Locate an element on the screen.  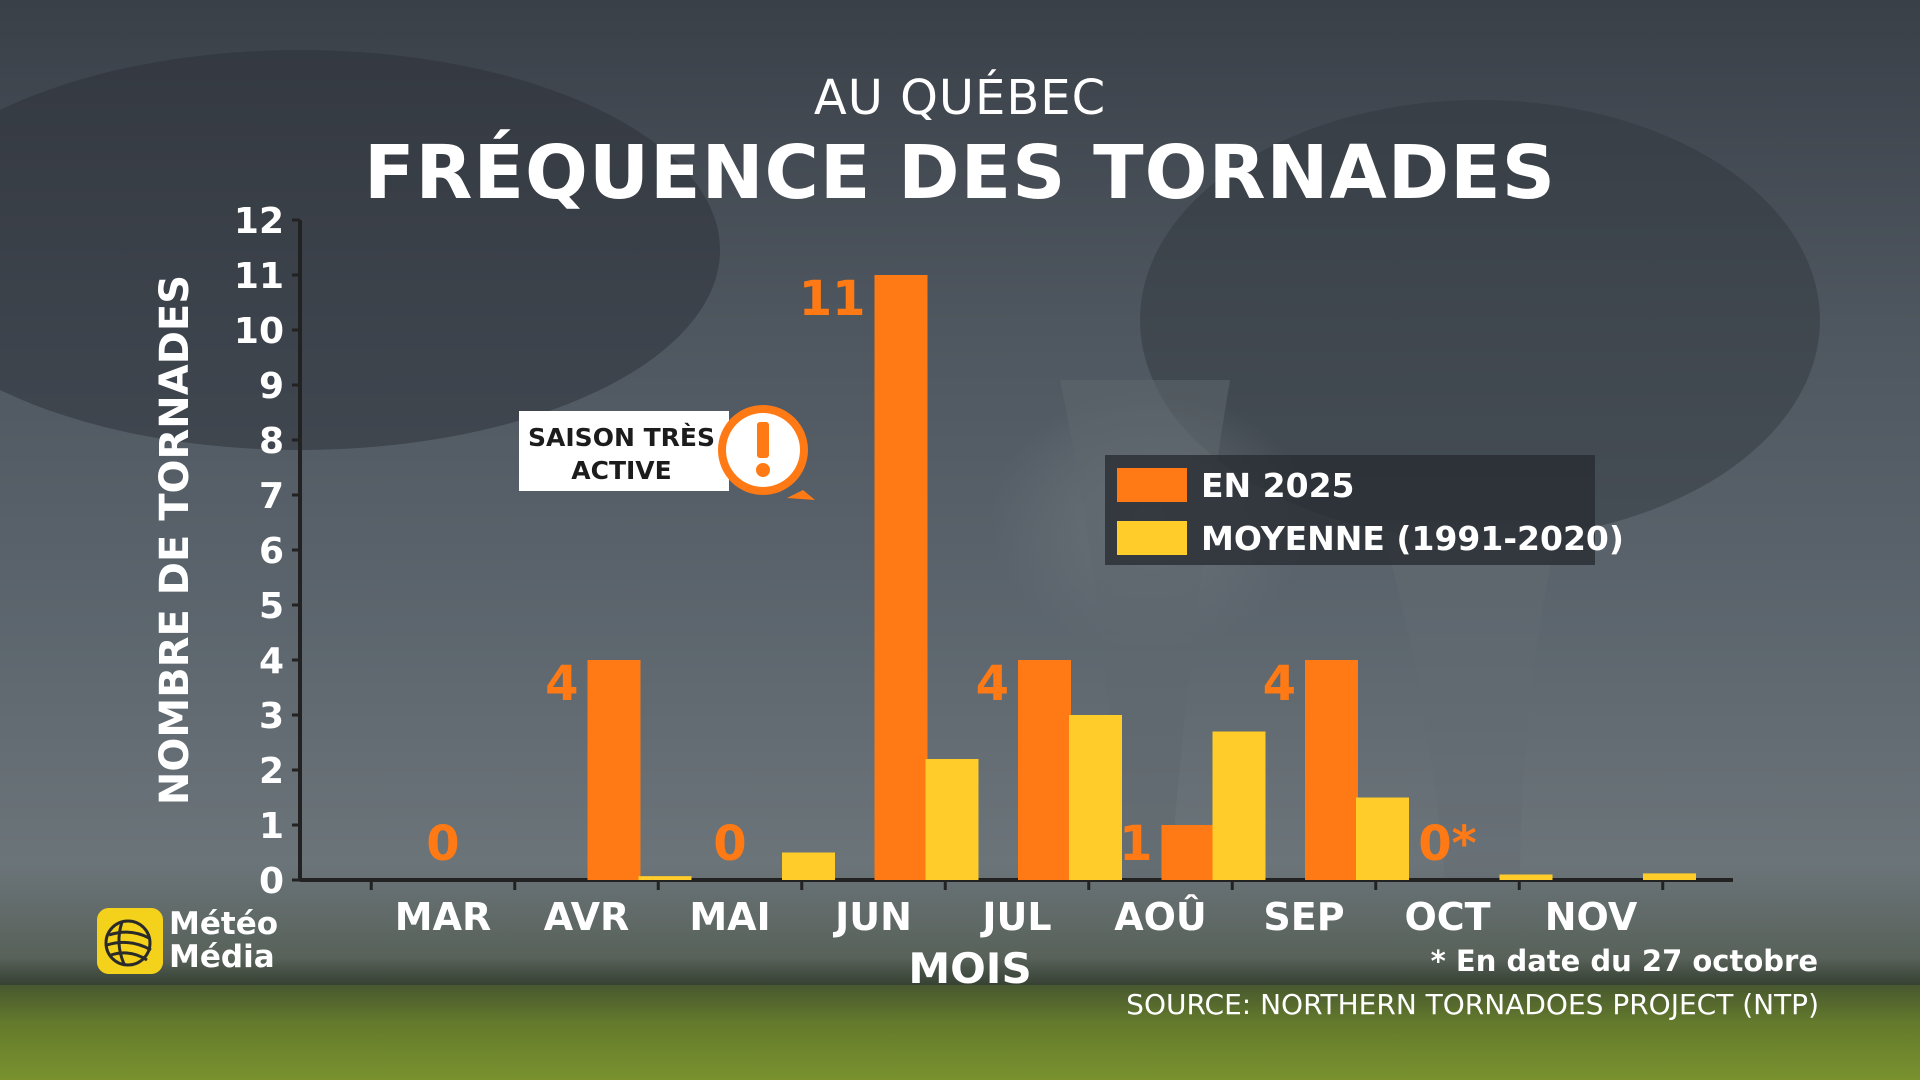
logo-line-1: Météo is located at coordinates (224, 924).